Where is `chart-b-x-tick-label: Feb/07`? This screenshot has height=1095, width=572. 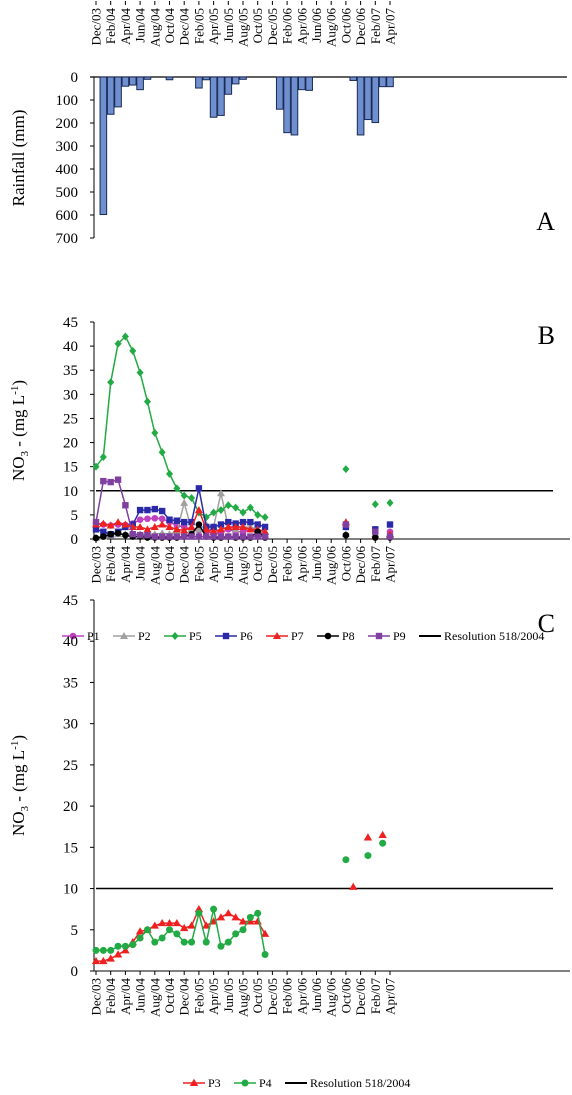 chart-b-x-tick-label: Feb/07 is located at coordinates (375, 564).